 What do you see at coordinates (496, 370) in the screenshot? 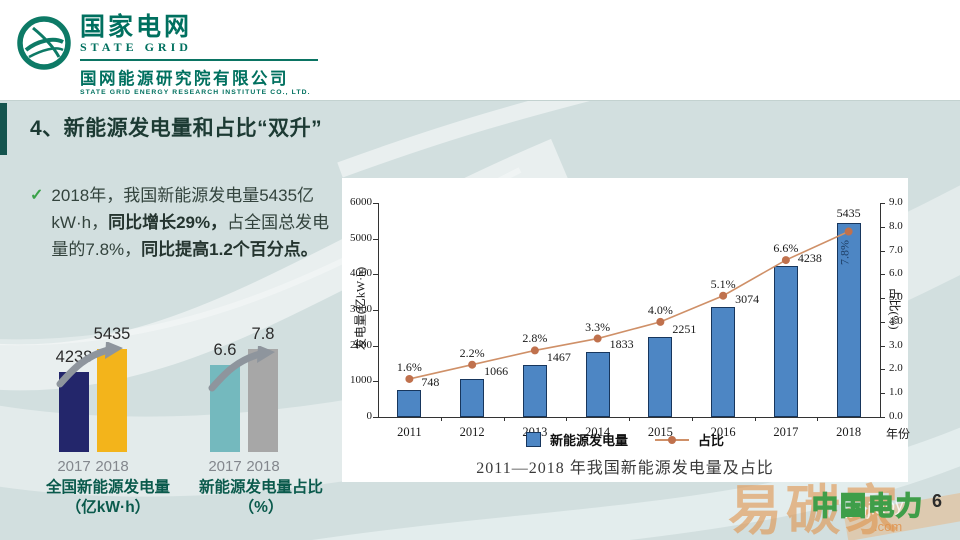
I see `bar-value-label: 1066` at bounding box center [496, 370].